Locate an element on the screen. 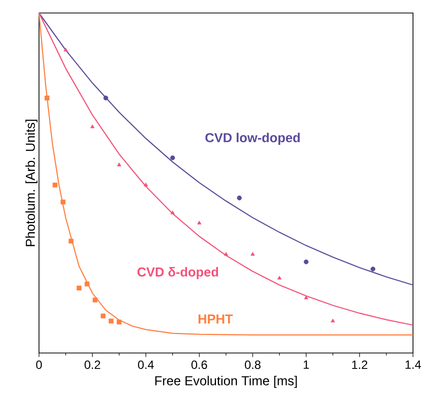 The height and width of the screenshot is (407, 425). y-axis-title: Photolum. [Arb. Units] is located at coordinates (31, 183).